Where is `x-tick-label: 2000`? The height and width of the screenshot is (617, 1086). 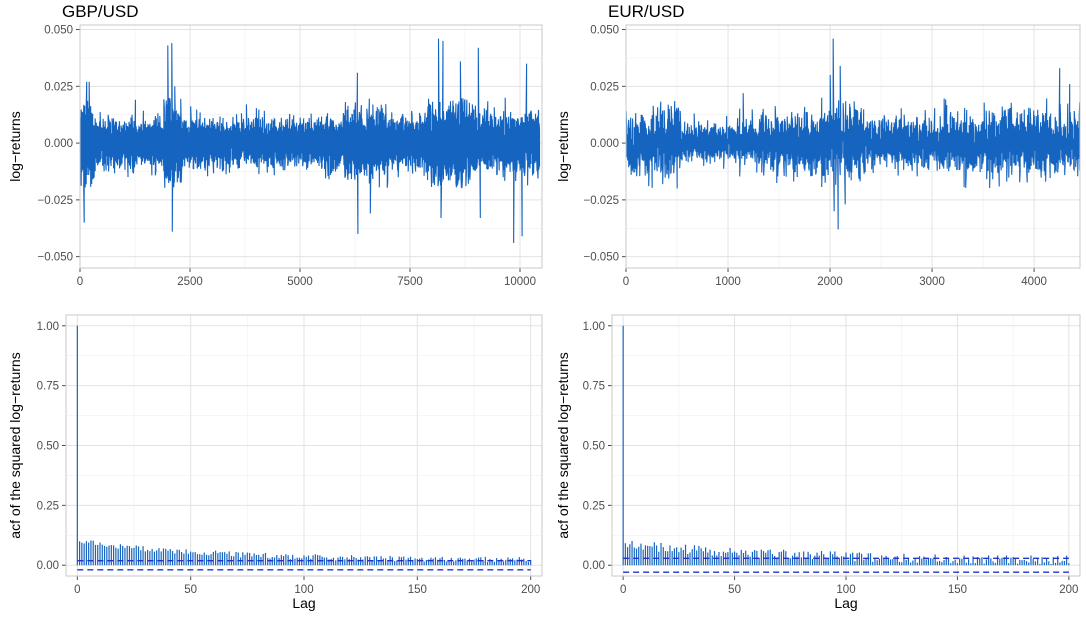 x-tick-label: 2000 is located at coordinates (830, 282).